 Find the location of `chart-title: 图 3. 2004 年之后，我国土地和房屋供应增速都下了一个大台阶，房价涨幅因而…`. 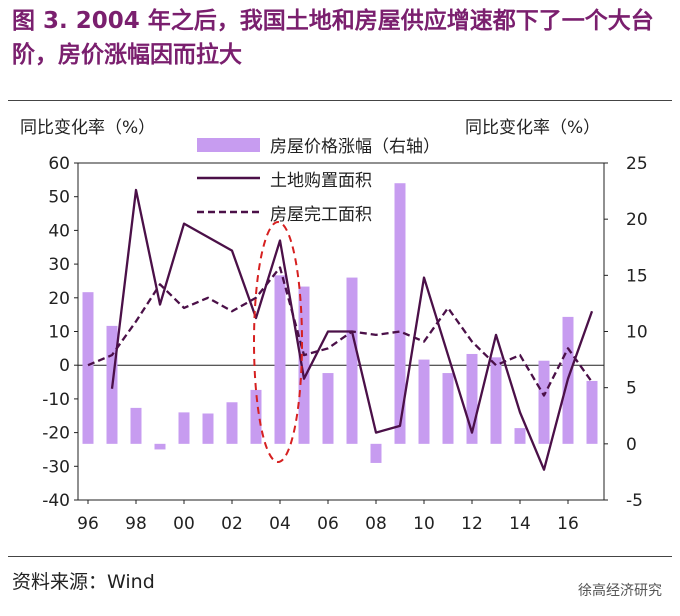

chart-title: 图 3. 2004 年之后，我国土地和房屋供应增速都下了一个大台阶，房价涨幅因而… is located at coordinates (333, 38).